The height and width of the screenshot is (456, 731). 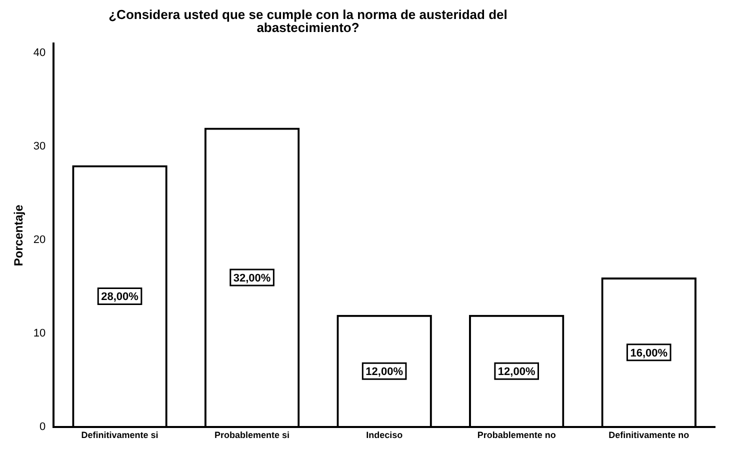 I want to click on x-tick-label: Definitivamente no, so click(x=649, y=435).